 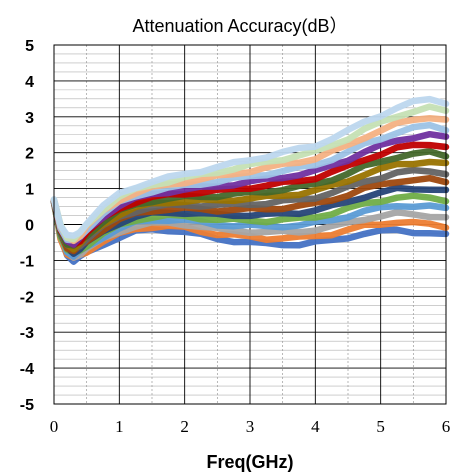 What do you see at coordinates (29, 226) in the screenshot?
I see `y-tick-label: 0` at bounding box center [29, 226].